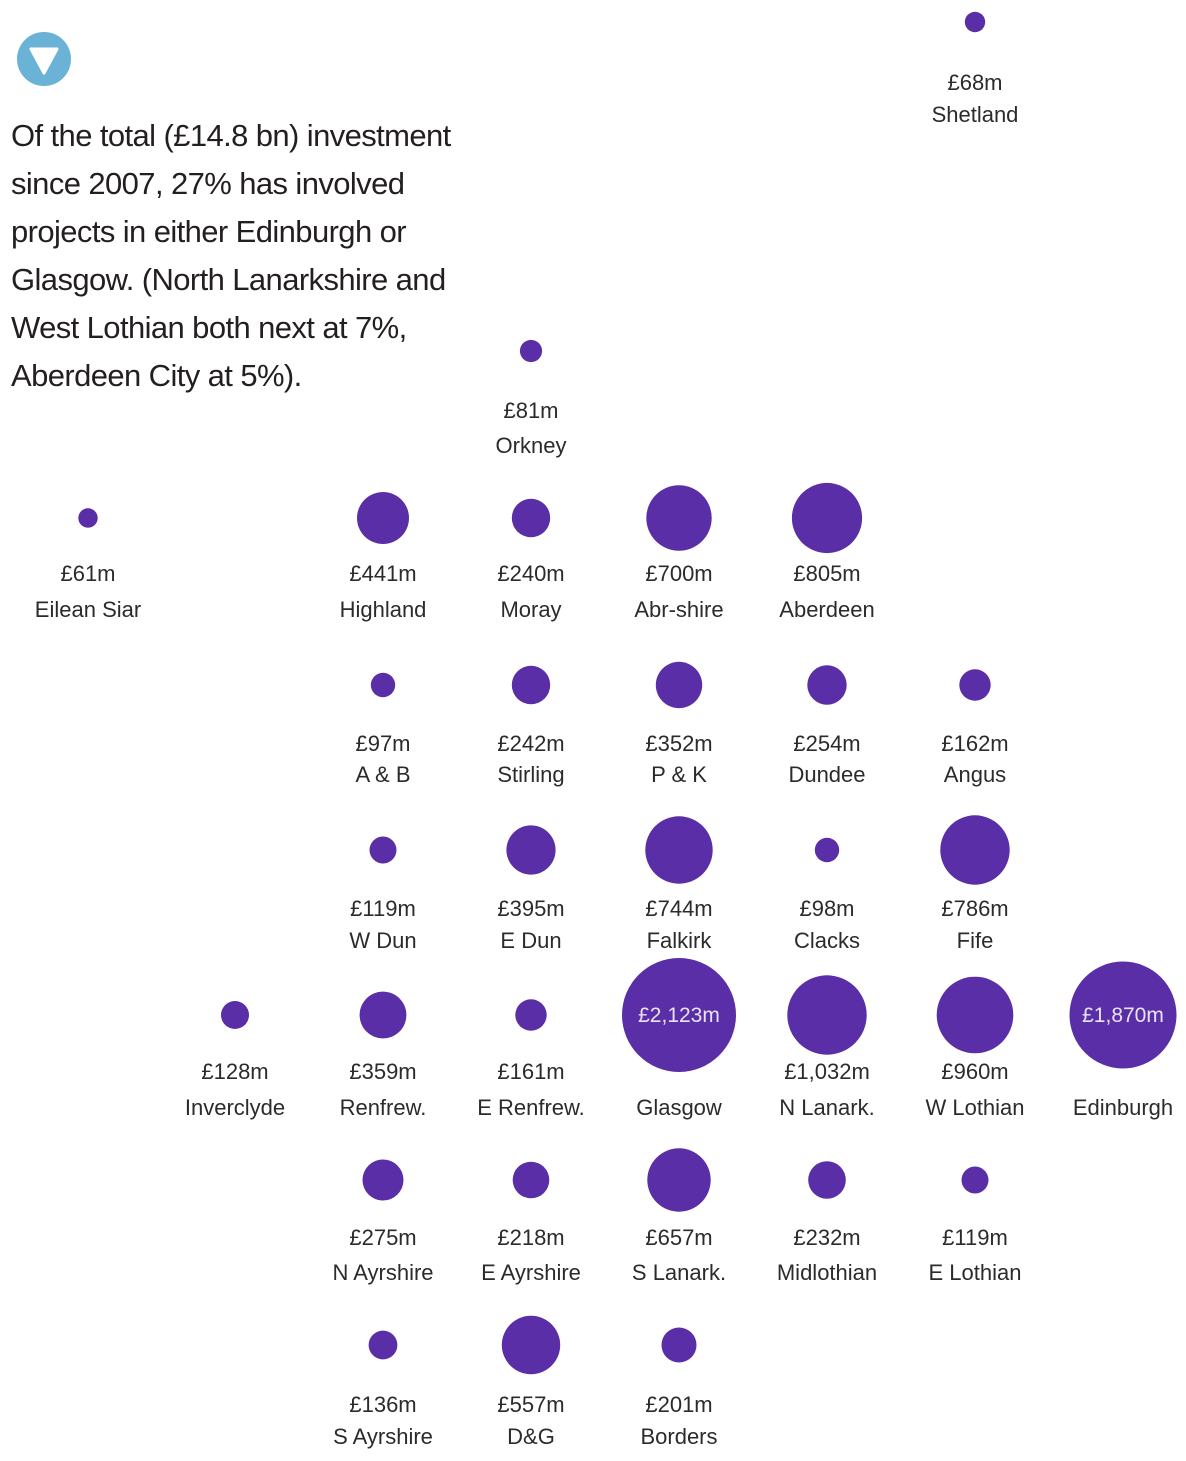 The width and height of the screenshot is (1186, 1461). Describe the element at coordinates (974, 743) in the screenshot. I see `value-label-angus: £162m` at that location.